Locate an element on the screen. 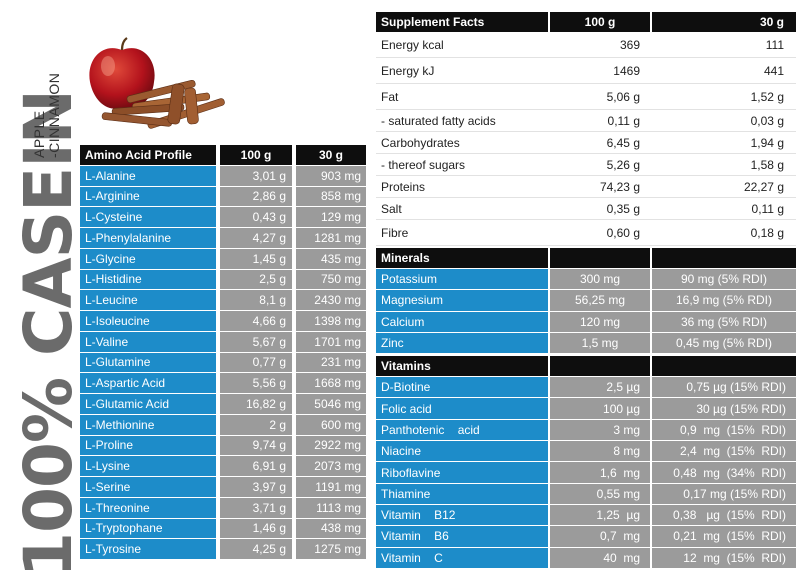 This screenshot has width=800, height=570. facts-value-30g: 22,27 g is located at coordinates (763, 186).